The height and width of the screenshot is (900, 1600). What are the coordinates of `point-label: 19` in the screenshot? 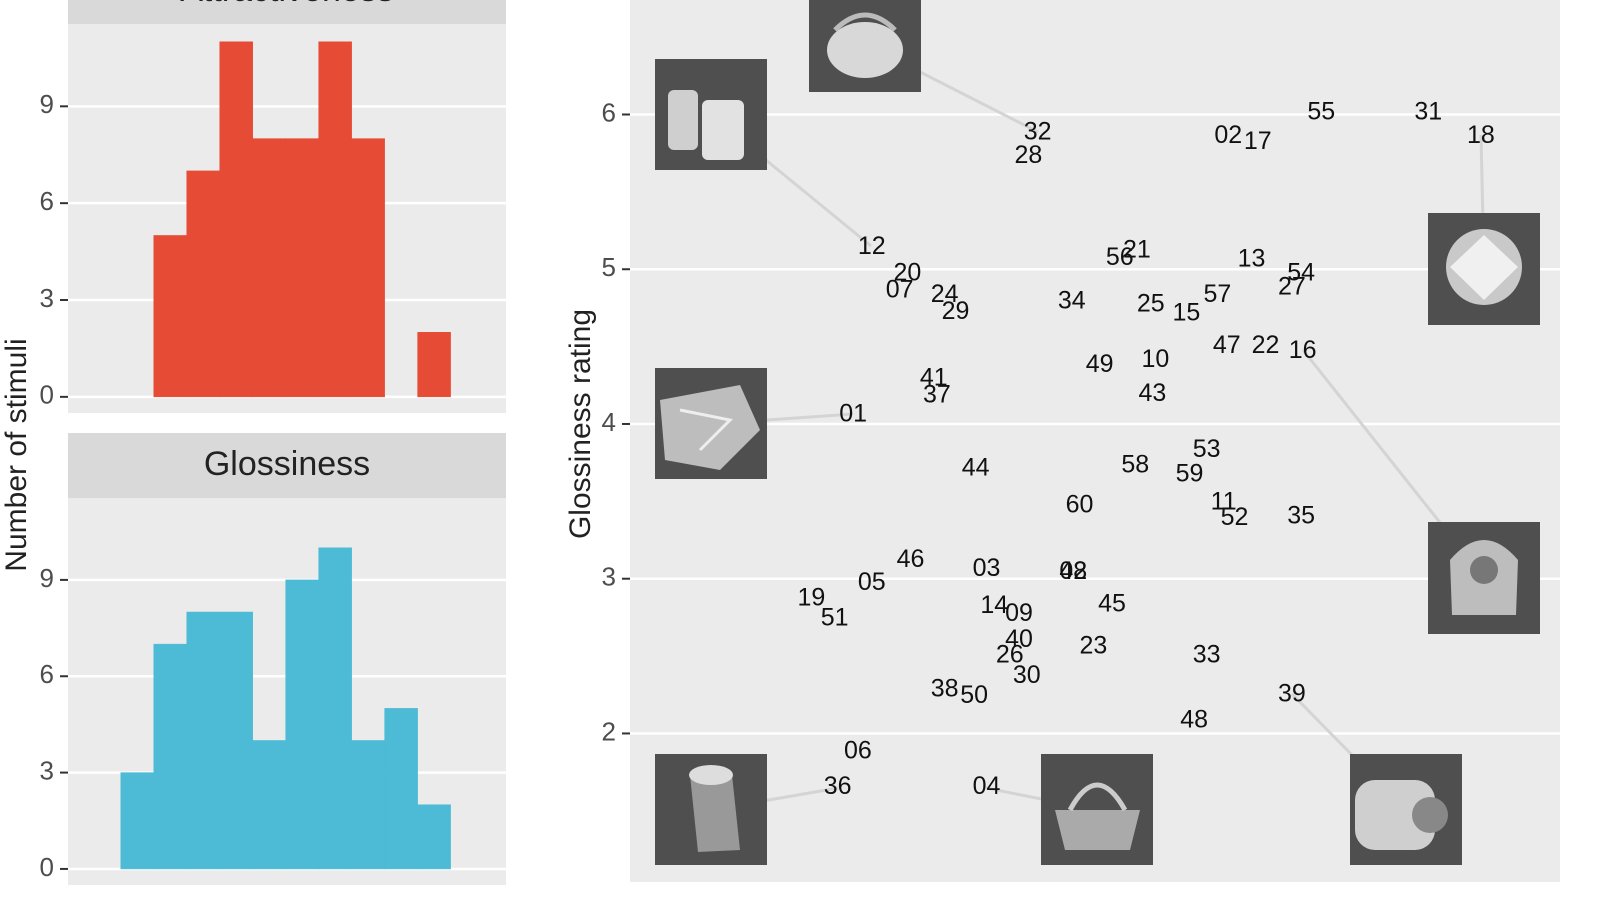 It's located at (811, 597).